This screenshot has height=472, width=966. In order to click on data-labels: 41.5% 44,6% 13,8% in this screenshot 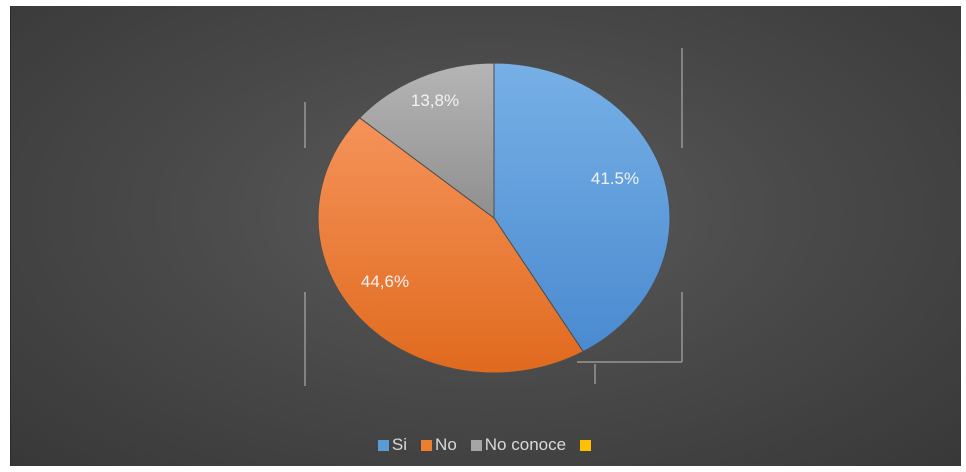, I will do `click(500, 191)`.